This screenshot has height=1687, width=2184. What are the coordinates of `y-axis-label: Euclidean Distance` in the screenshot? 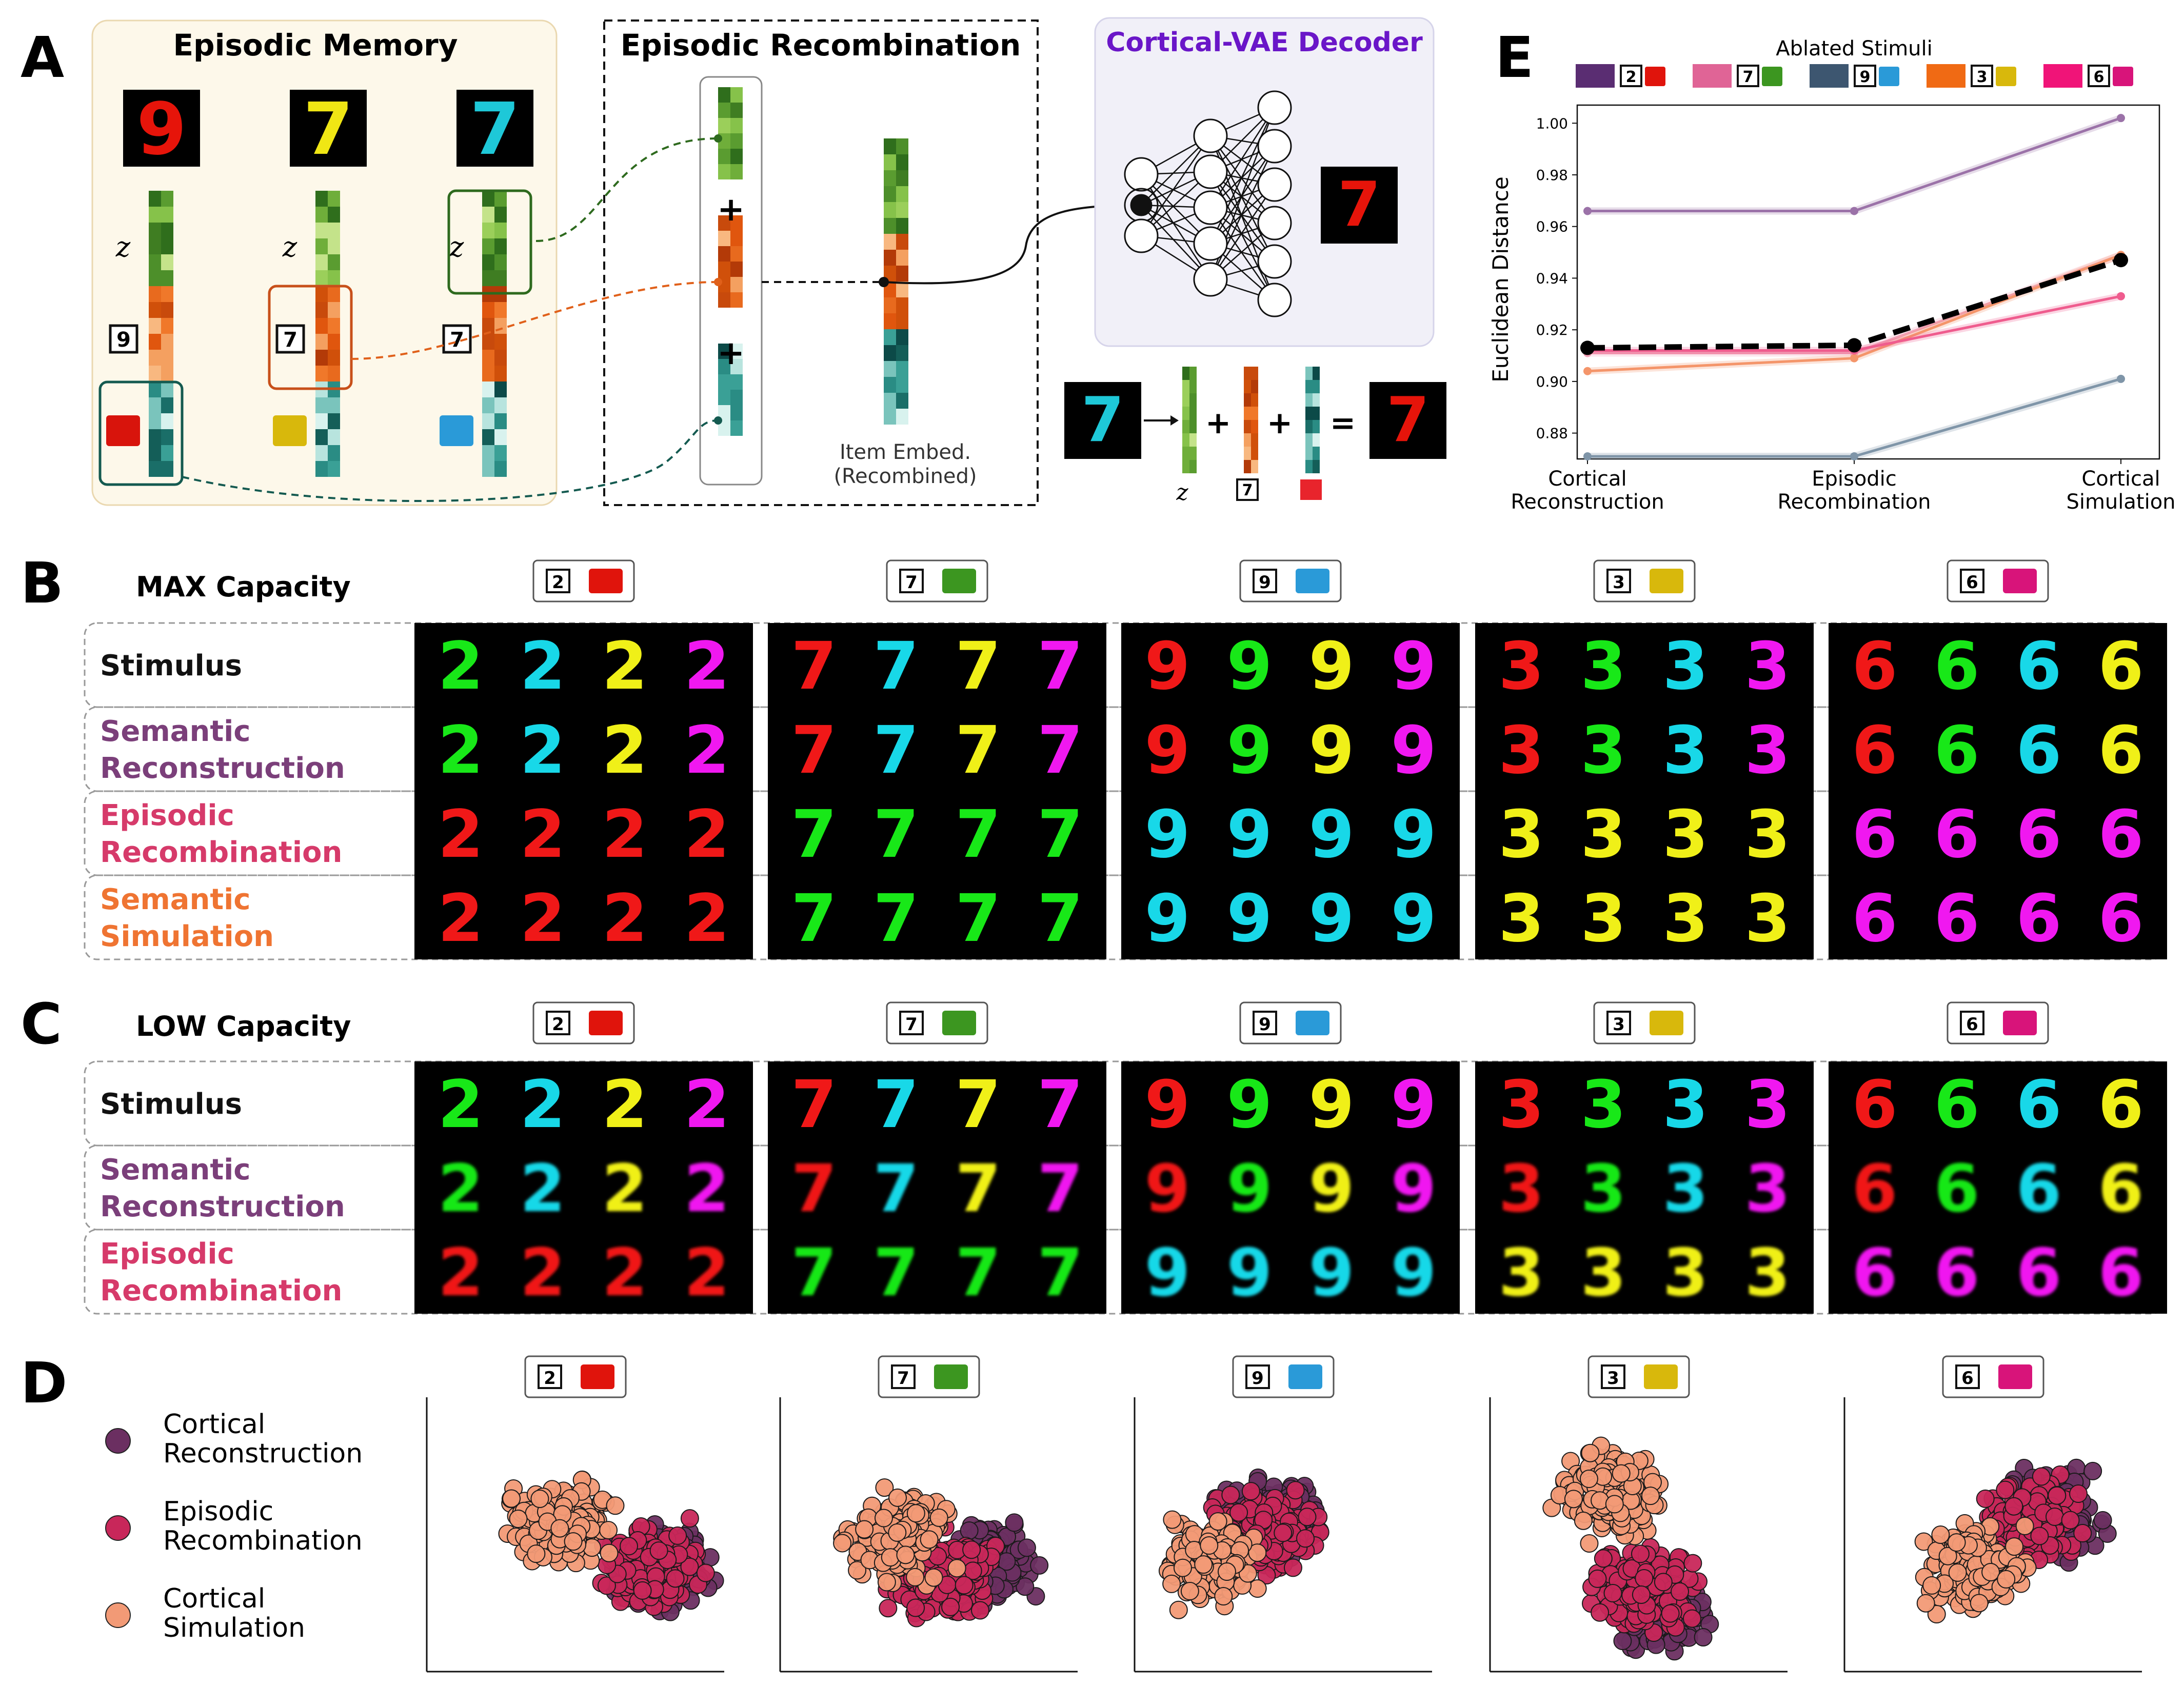 It's located at (1500, 279).